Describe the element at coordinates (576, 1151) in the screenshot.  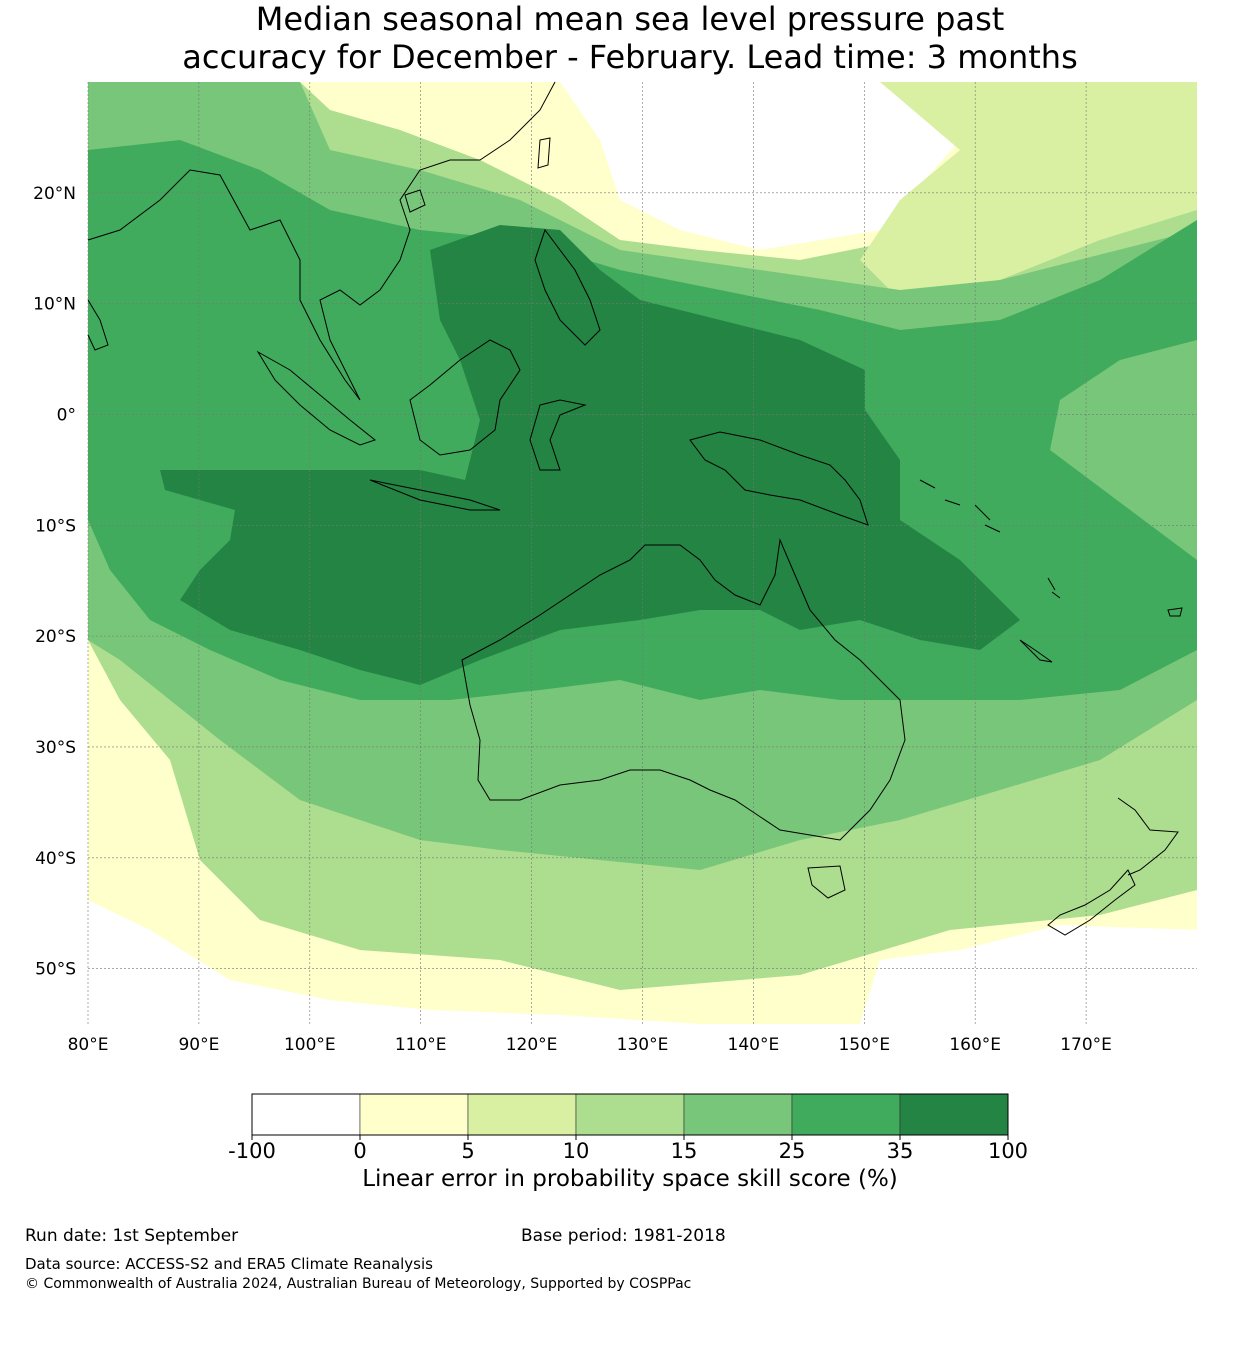
I see `colorbar-tick-label: 10` at that location.